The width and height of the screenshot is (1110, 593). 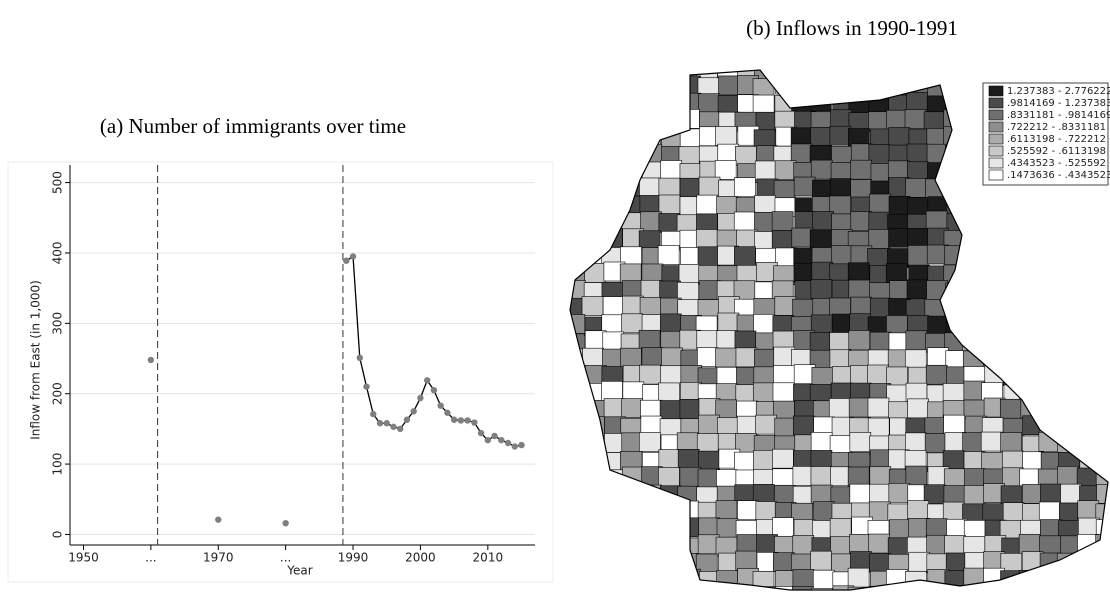 I want to click on legend, so click(x=1045, y=134).